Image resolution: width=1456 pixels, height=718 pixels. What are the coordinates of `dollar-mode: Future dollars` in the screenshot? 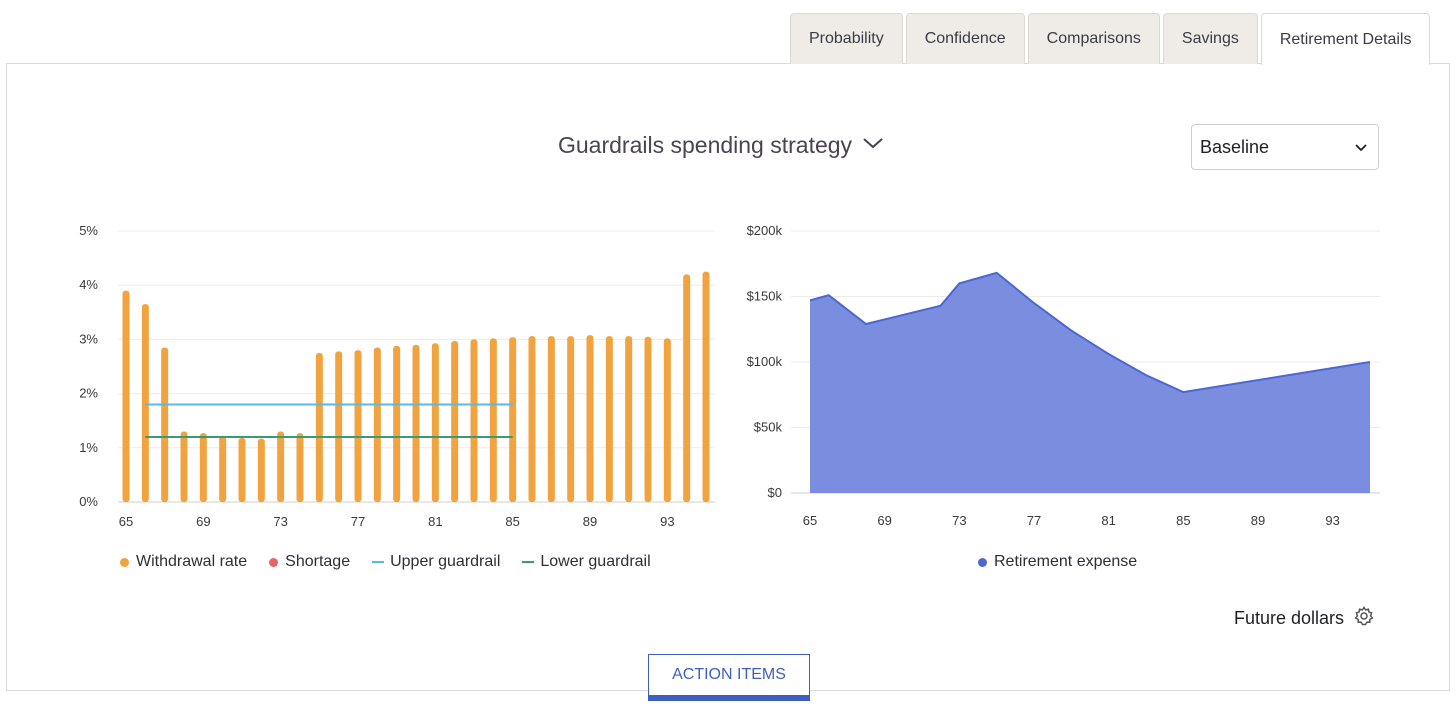 It's located at (1304, 618).